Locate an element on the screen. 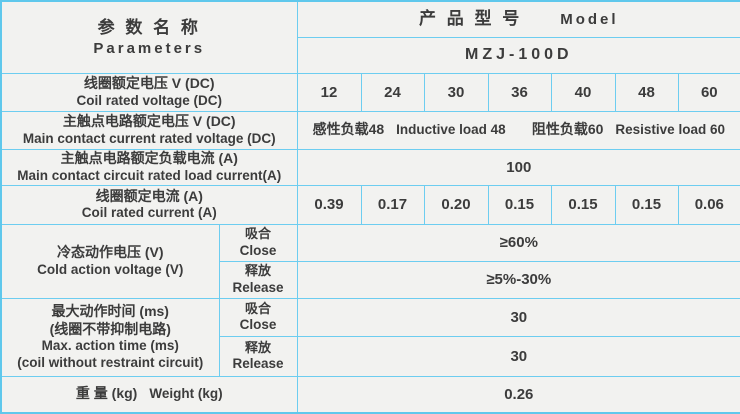 The image size is (740, 414). parameters-header-cell: 参 数 名 称 Parameters is located at coordinates (149, 37).